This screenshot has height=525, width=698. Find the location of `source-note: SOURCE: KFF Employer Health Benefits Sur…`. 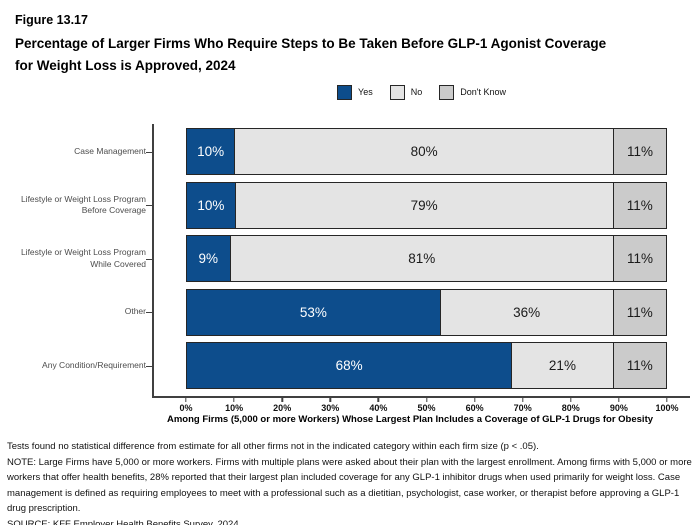

source-note: SOURCE: KFF Employer Health Benefits Sur… is located at coordinates (123, 521).